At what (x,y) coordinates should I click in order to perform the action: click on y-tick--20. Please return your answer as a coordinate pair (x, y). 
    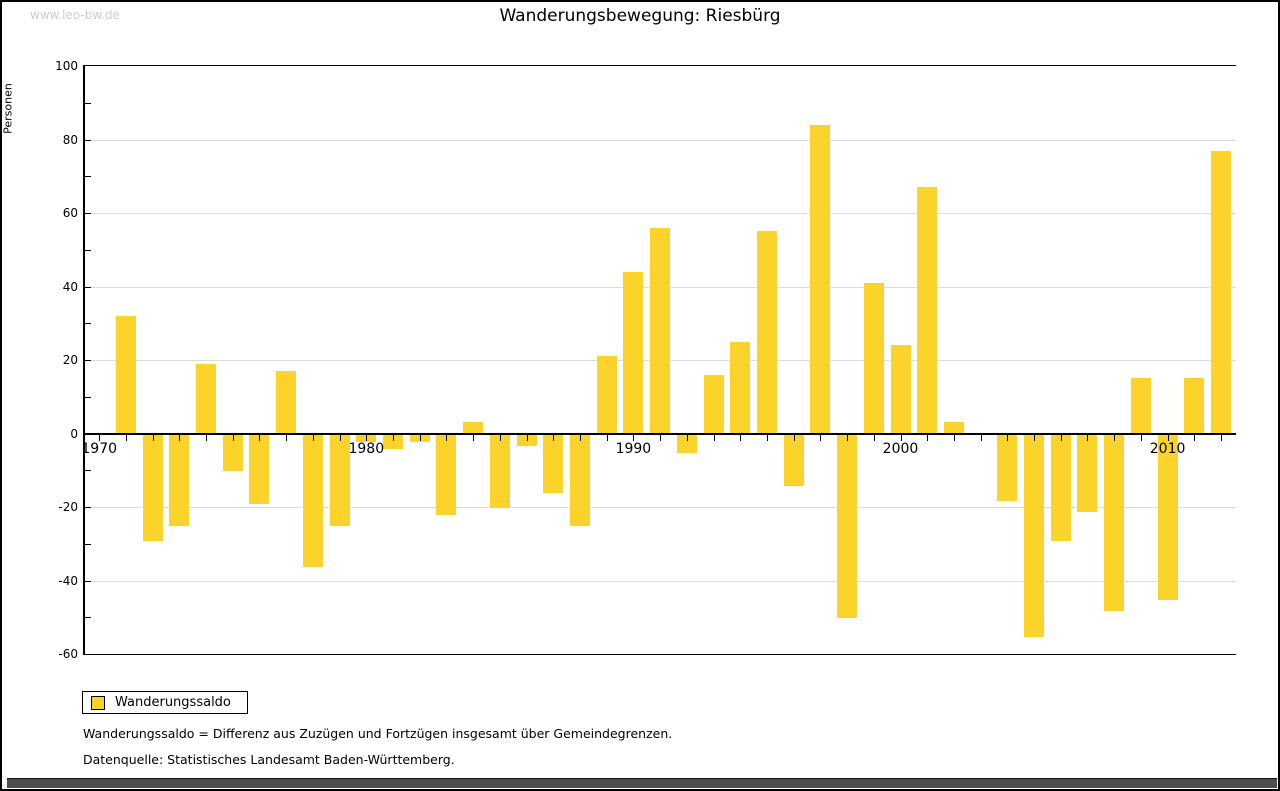
    Looking at the image, I should click on (88, 507).